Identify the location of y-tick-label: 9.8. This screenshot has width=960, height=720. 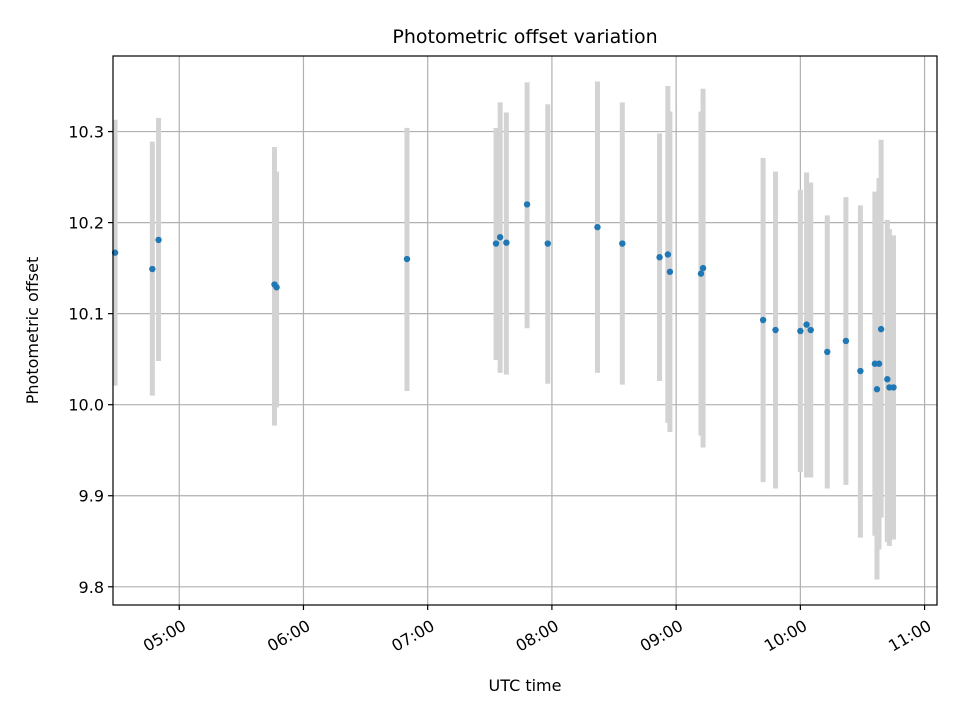
(91, 587).